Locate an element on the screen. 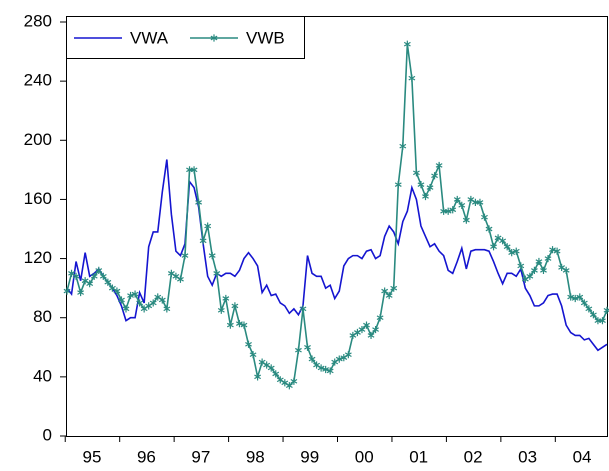 This screenshot has height=471, width=609. x-tick-label: 00 is located at coordinates (364, 456).